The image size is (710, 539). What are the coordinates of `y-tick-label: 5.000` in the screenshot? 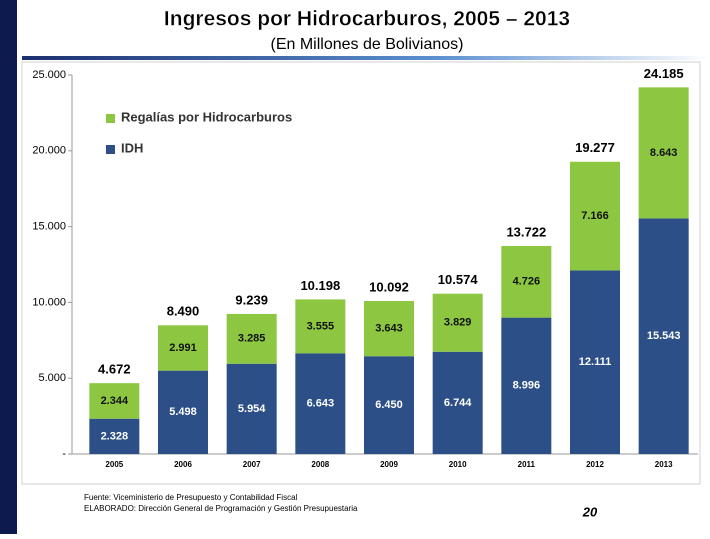 It's located at (52, 378).